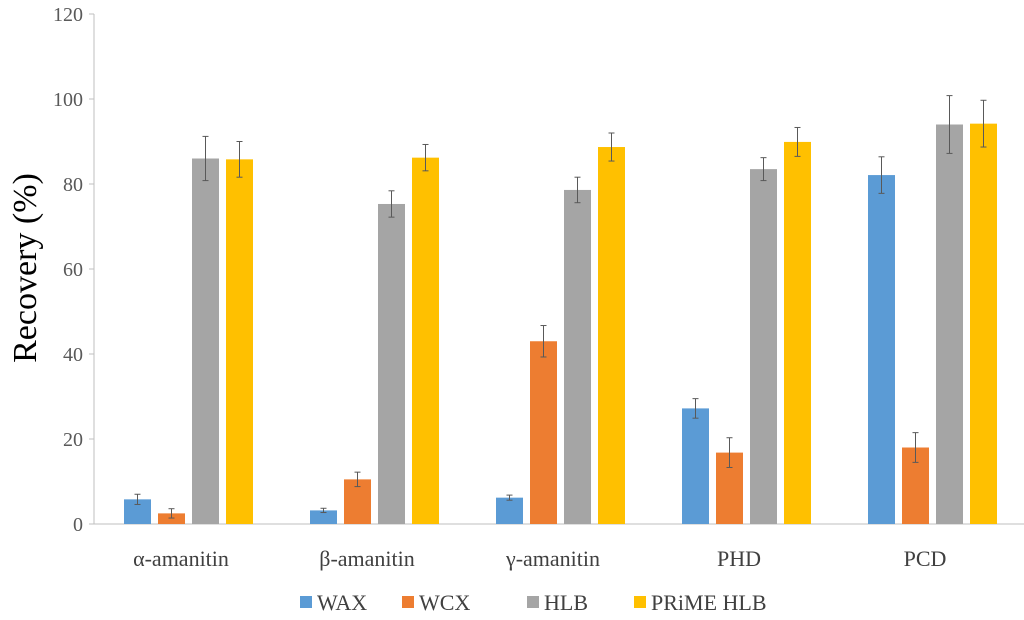 This screenshot has height=620, width=1024. I want to click on legend-item-wcx: WCX, so click(436, 602).